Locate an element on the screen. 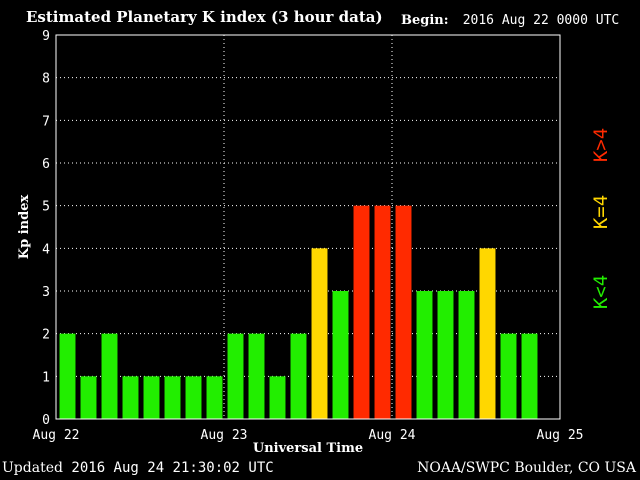 The image size is (640, 480). x-tick-label: Aug 22 is located at coordinates (56, 435).